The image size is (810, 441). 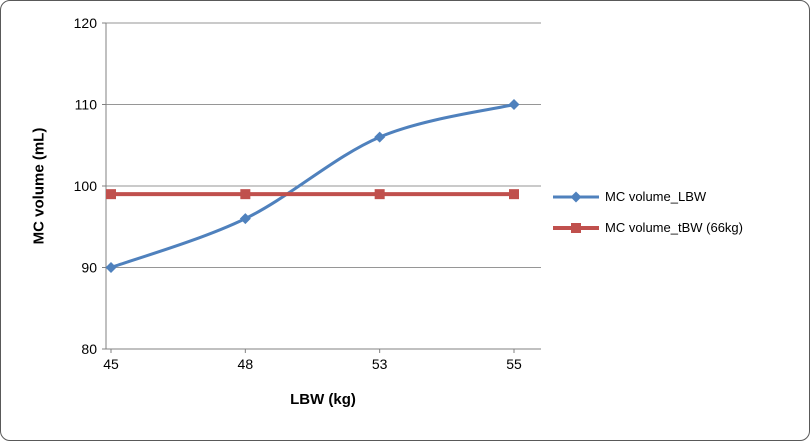 I want to click on y-tick-label: 110, so click(x=86, y=105).